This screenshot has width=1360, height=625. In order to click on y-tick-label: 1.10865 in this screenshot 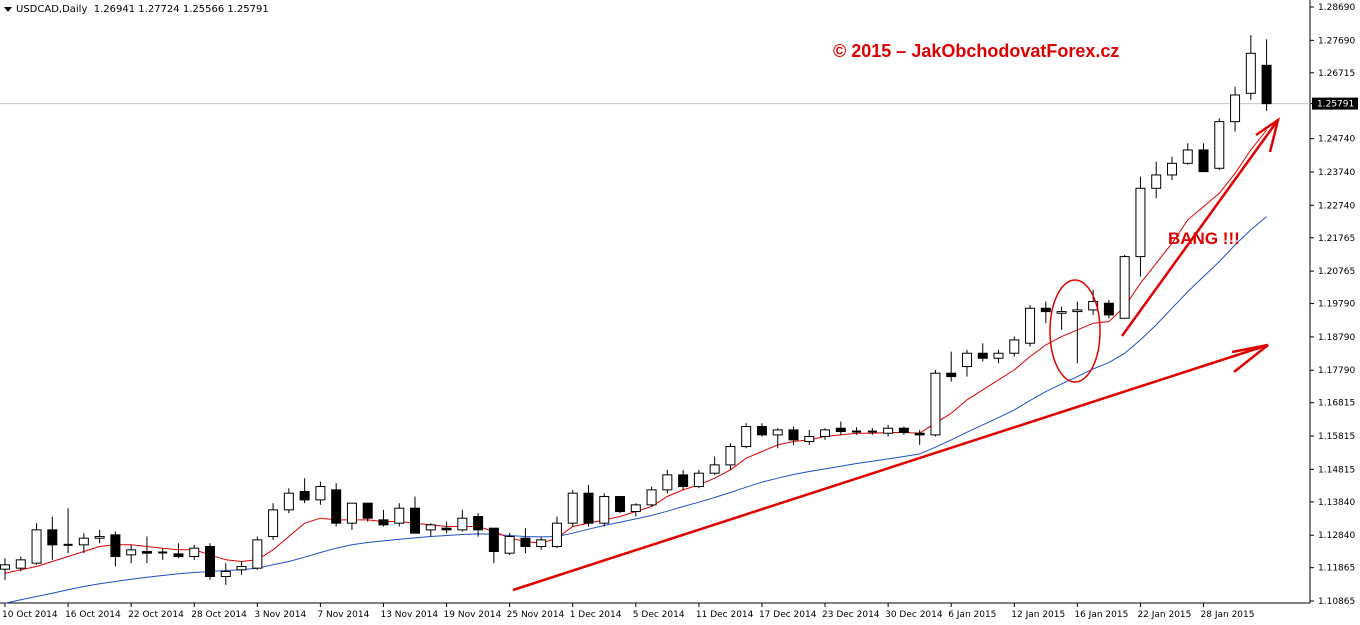, I will do `click(1336, 602)`.